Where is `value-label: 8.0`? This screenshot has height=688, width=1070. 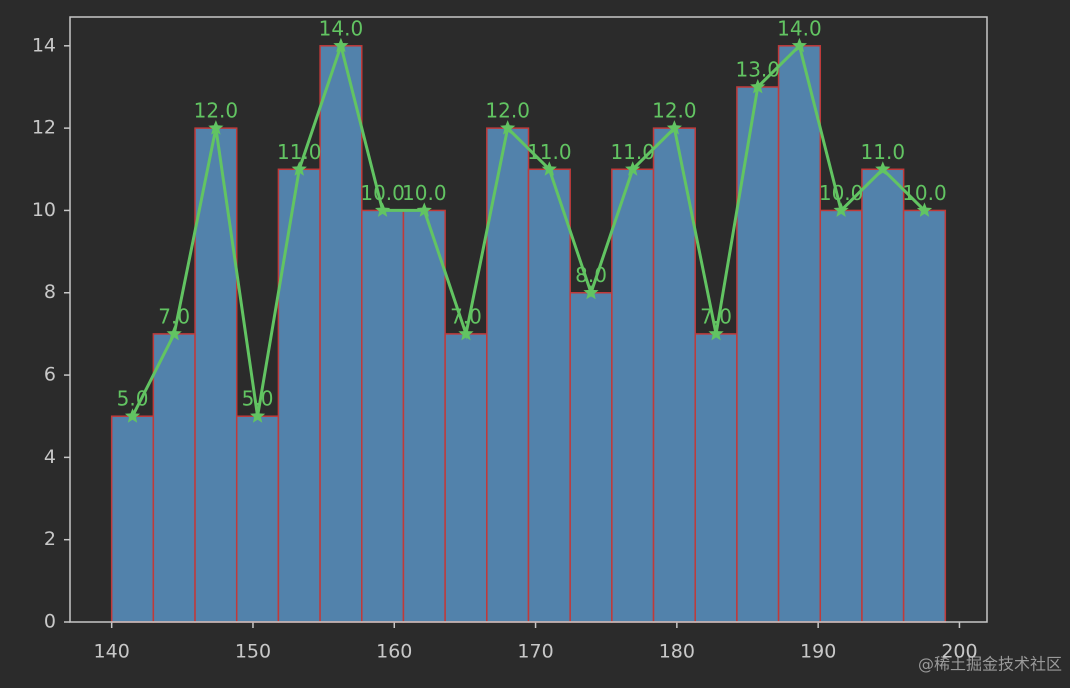
value-label: 8.0 is located at coordinates (591, 275).